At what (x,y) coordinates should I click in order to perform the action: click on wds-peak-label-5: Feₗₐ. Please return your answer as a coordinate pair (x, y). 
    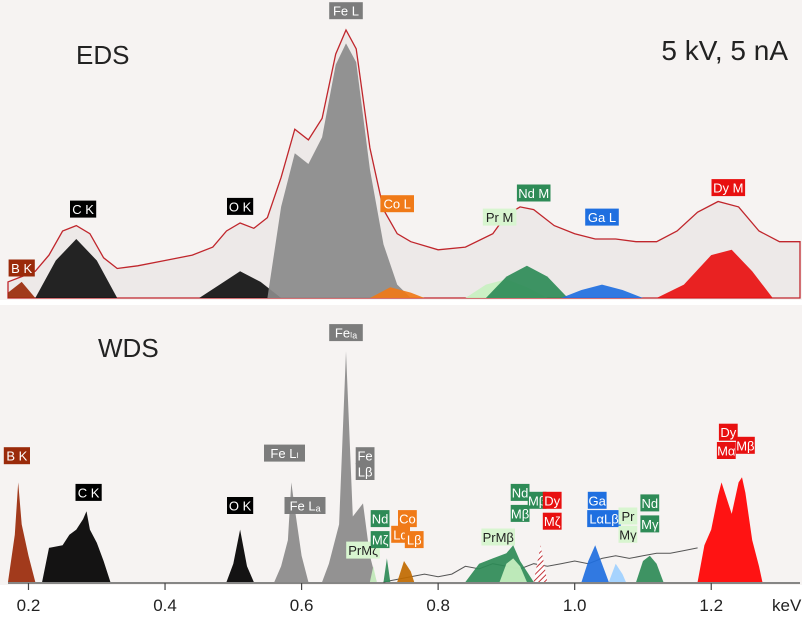
    Looking at the image, I should click on (346, 333).